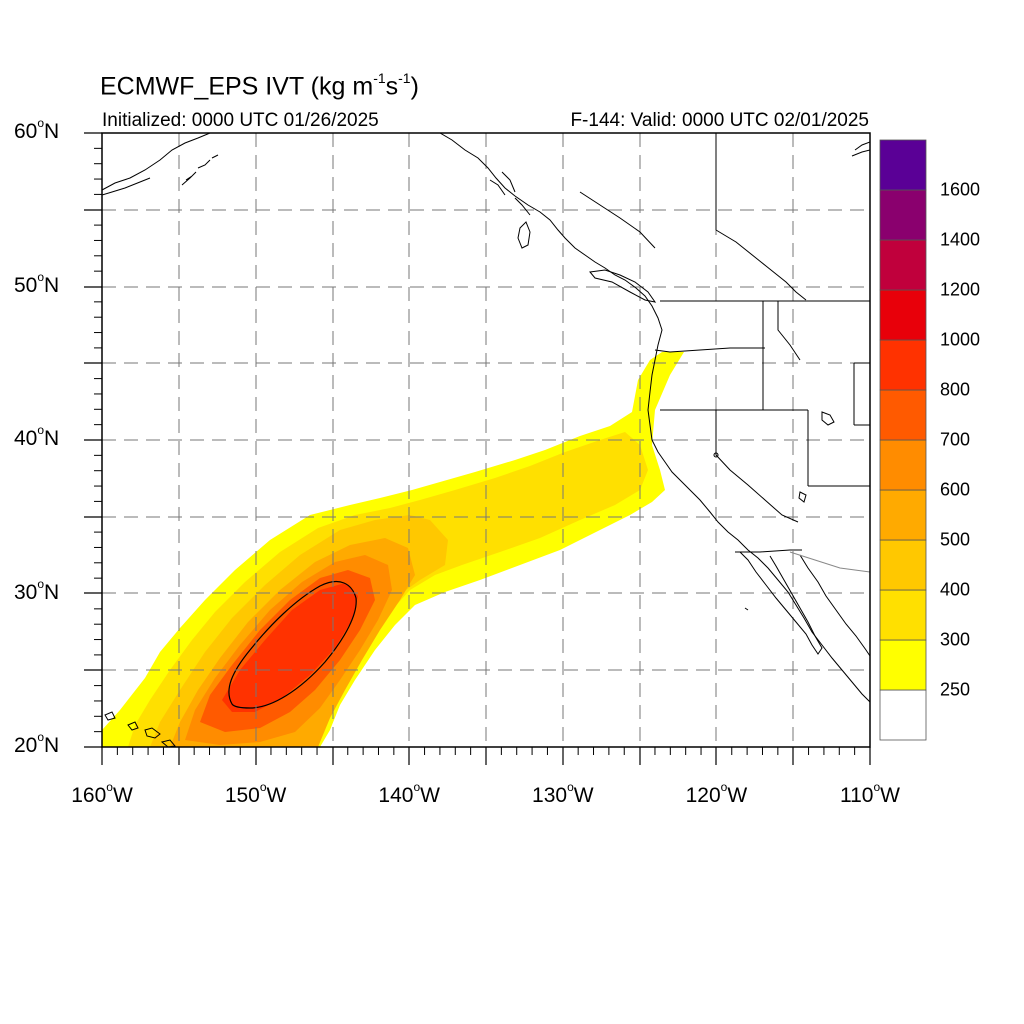 The image size is (1024, 1024). What do you see at coordinates (240, 120) in the screenshot?
I see `initialized-time: Initialized: 0000 UTC 01/26/2025` at bounding box center [240, 120].